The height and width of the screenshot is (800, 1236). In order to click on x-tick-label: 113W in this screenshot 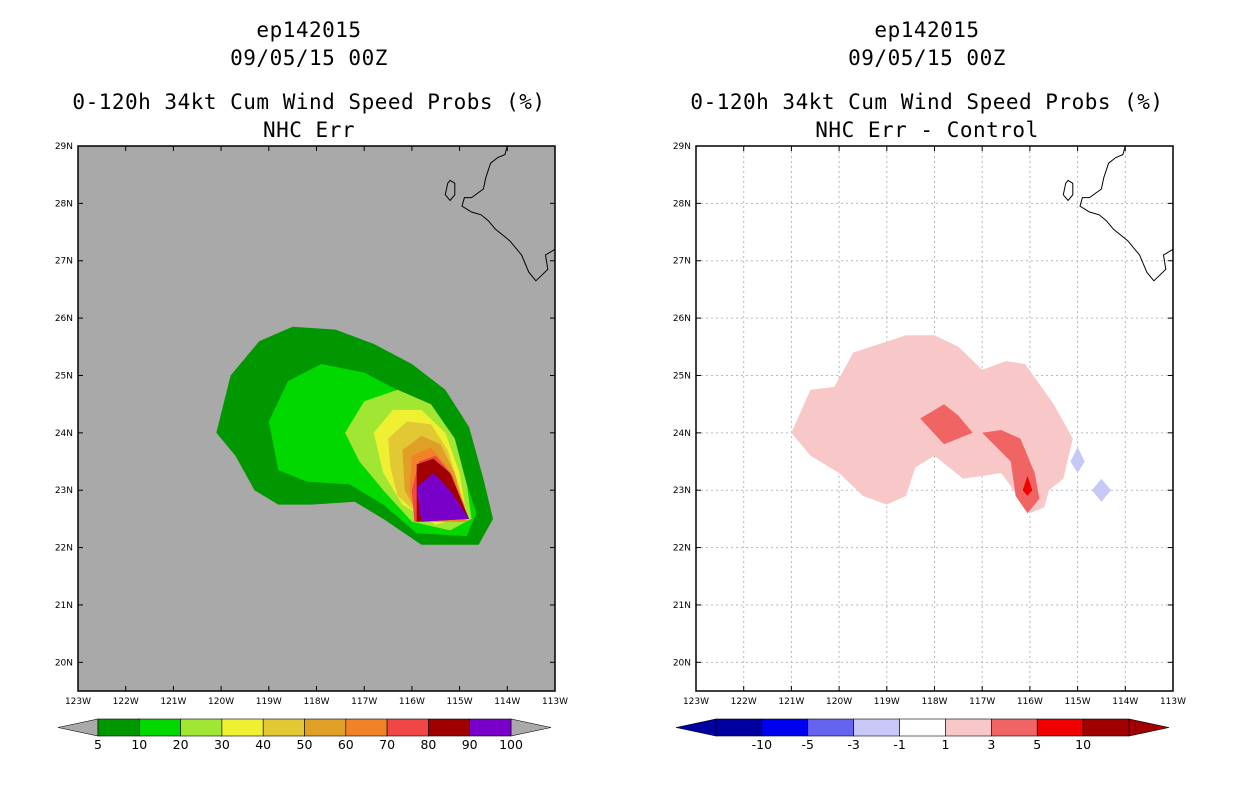, I will do `click(555, 702)`.